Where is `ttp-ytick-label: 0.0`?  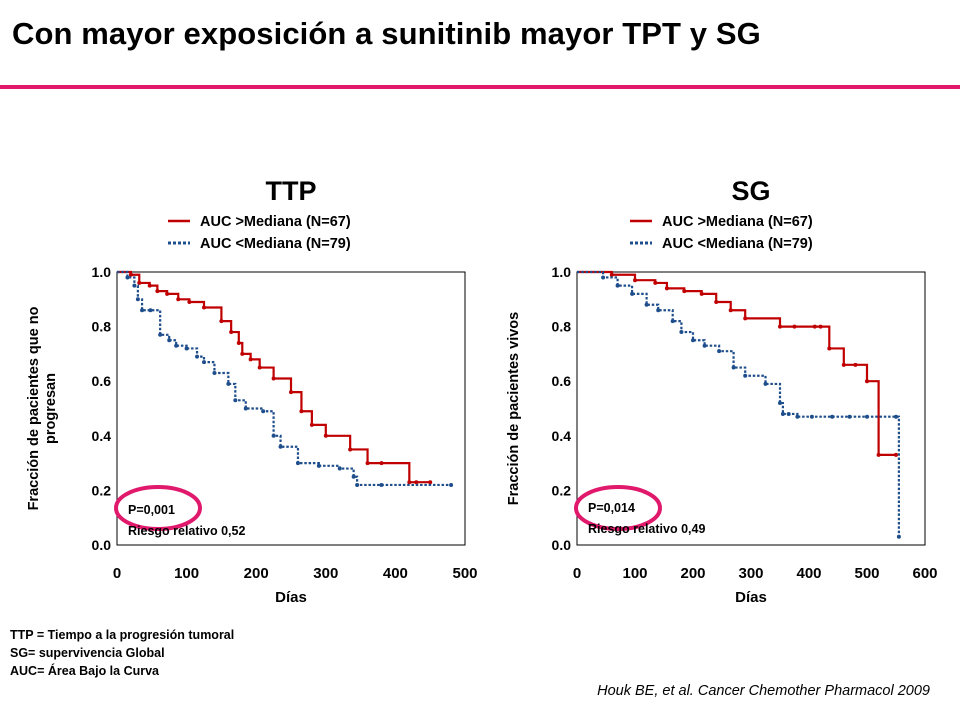
ttp-ytick-label: 0.0 is located at coordinates (102, 545).